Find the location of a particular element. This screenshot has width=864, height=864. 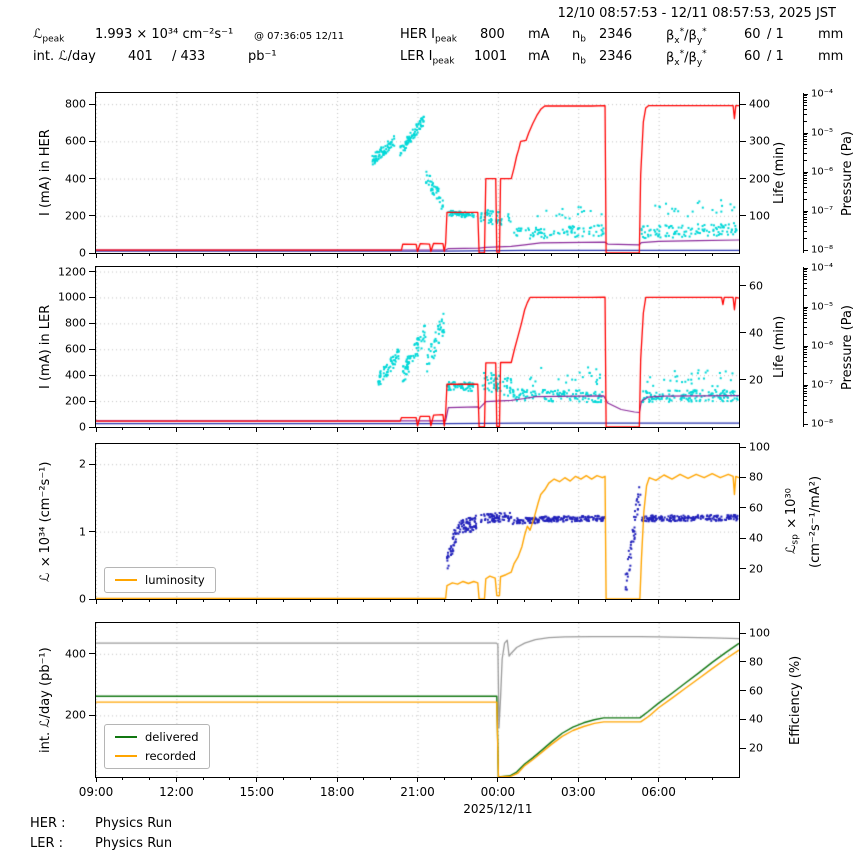

y-tick-label: 0 is located at coordinates (82, 427).